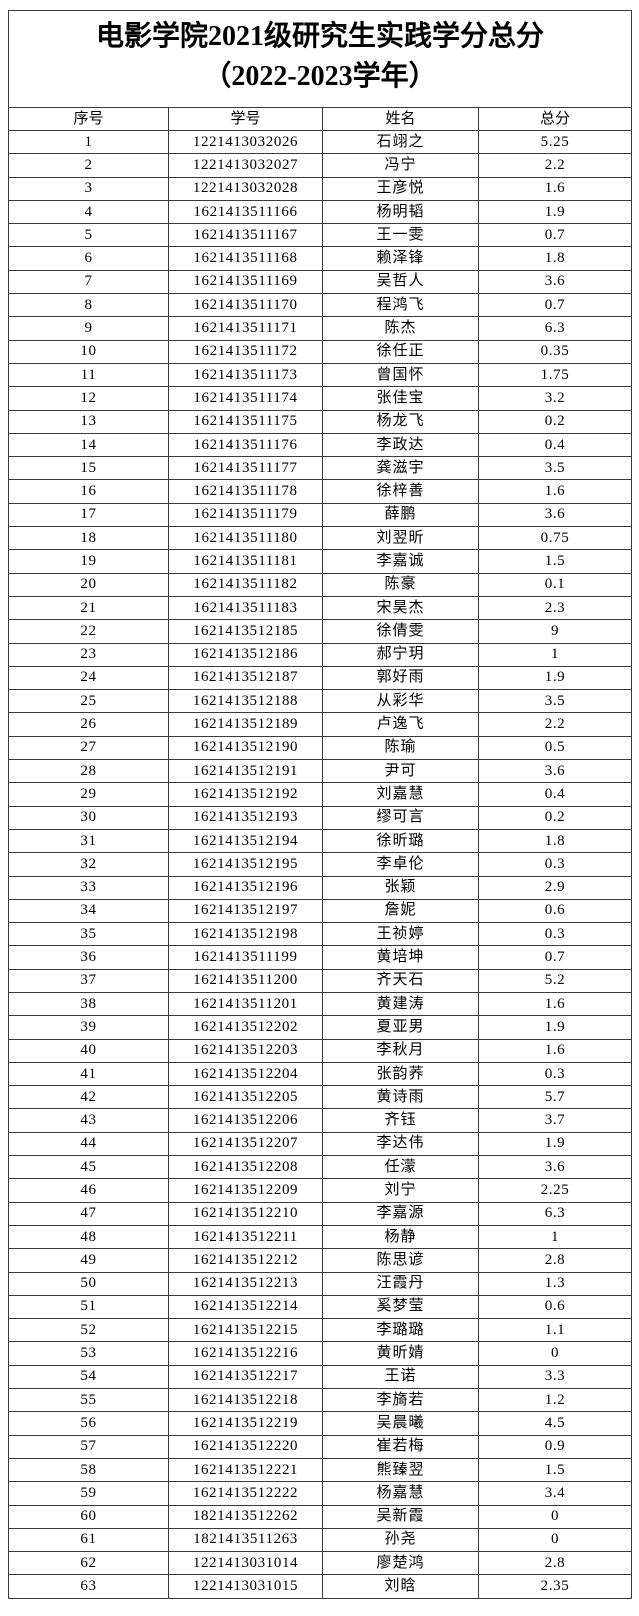  I want to click on row-total: 0.7, so click(555, 305).